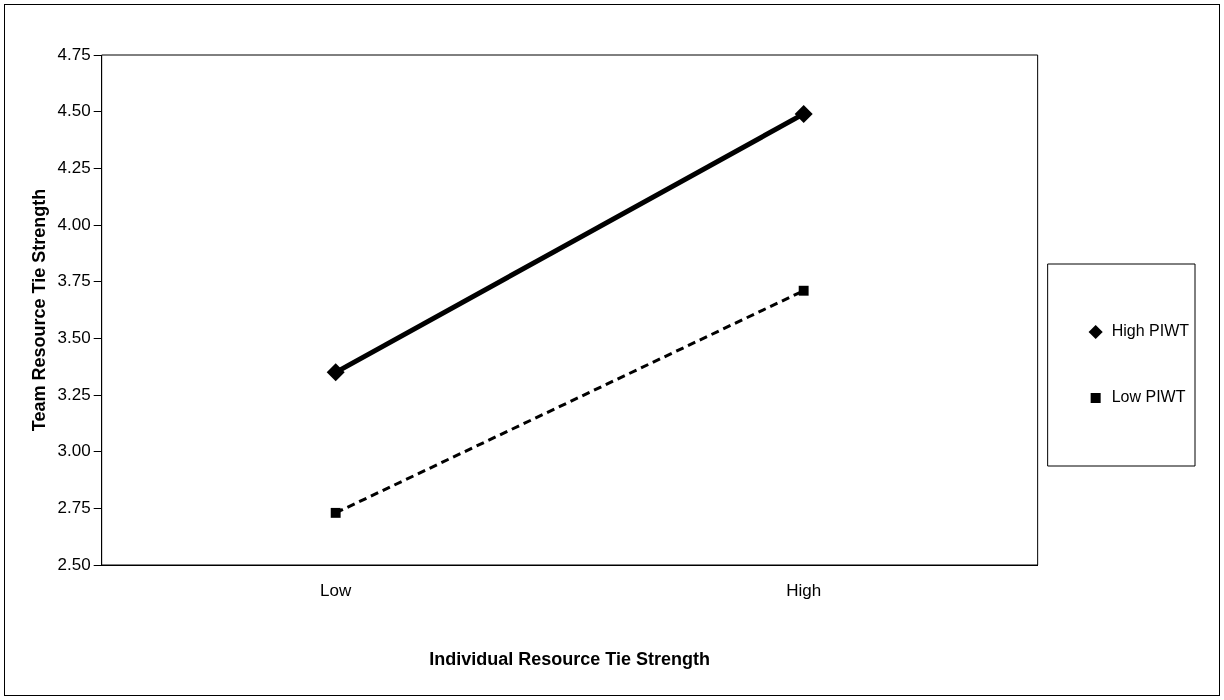  I want to click on y-tick-label: 4.50, so click(74, 111).